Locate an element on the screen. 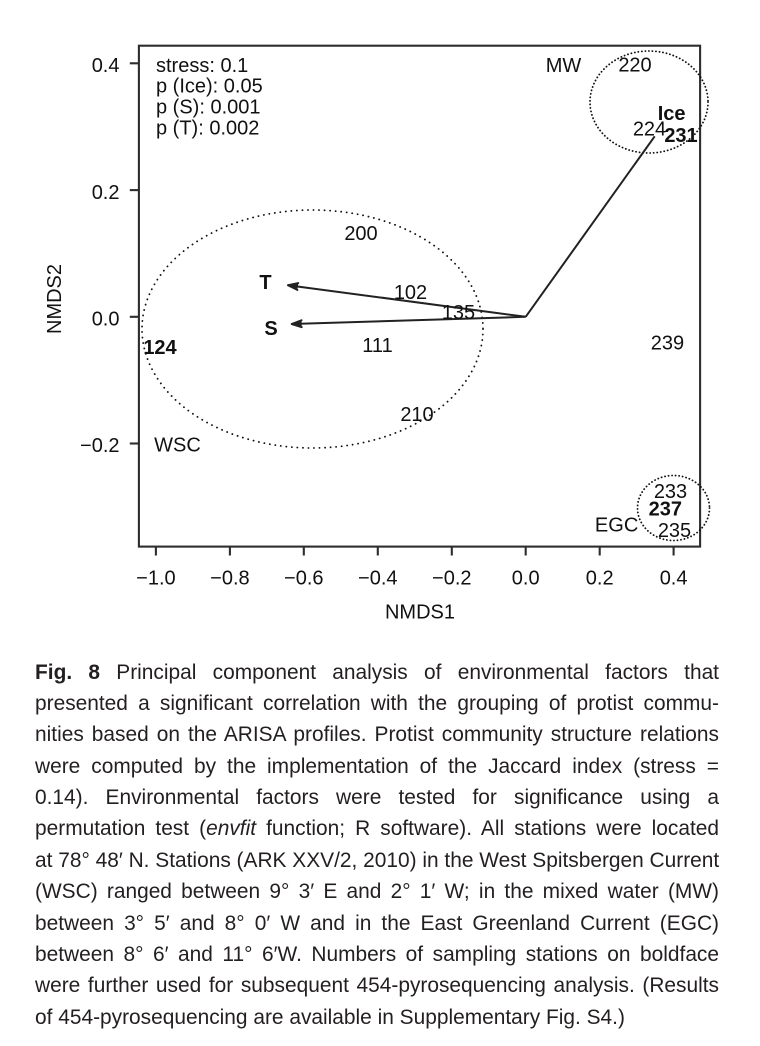 The height and width of the screenshot is (1046, 760). svg-text: 102 is located at coordinates (410, 293).